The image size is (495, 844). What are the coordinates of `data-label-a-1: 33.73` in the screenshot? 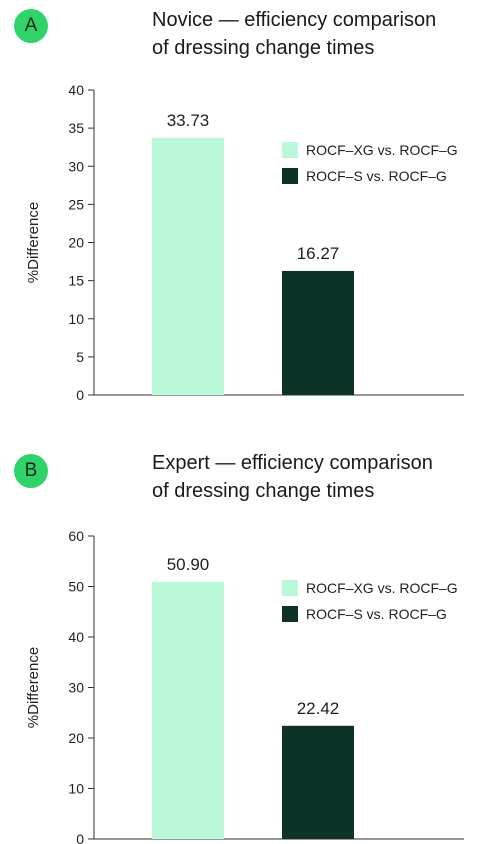 It's located at (188, 120).